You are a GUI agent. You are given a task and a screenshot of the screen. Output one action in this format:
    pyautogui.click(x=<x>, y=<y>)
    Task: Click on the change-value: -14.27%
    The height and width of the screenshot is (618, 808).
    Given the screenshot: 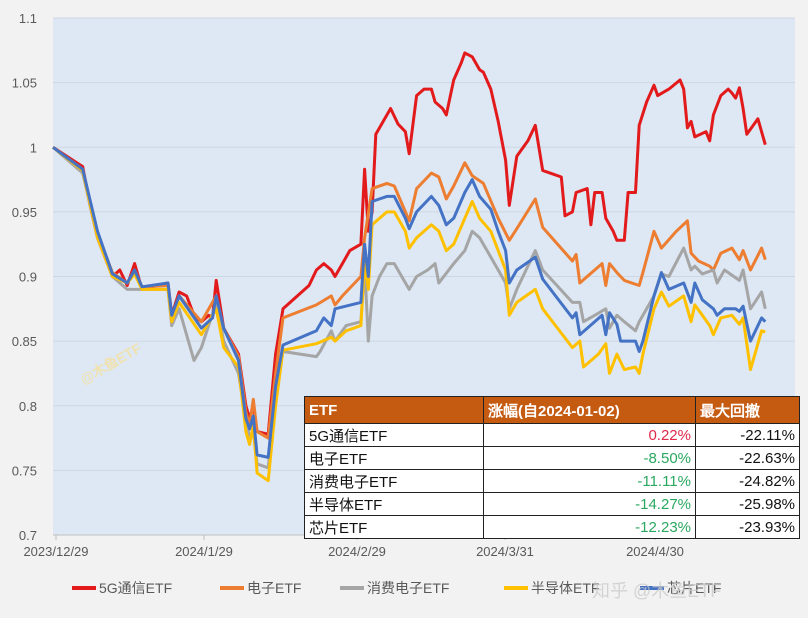 What is the action you would take?
    pyautogui.click(x=589, y=504)
    